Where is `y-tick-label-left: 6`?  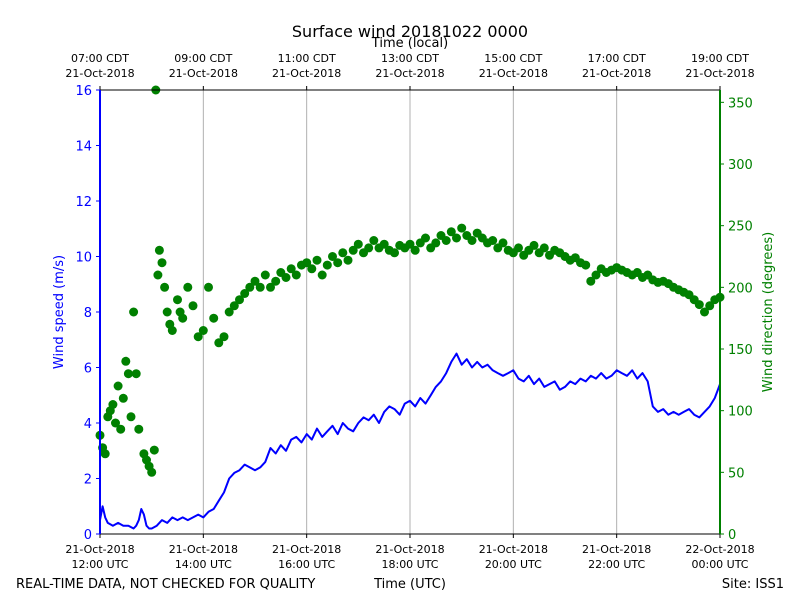
y-tick-label-left: 6 is located at coordinates (88, 369).